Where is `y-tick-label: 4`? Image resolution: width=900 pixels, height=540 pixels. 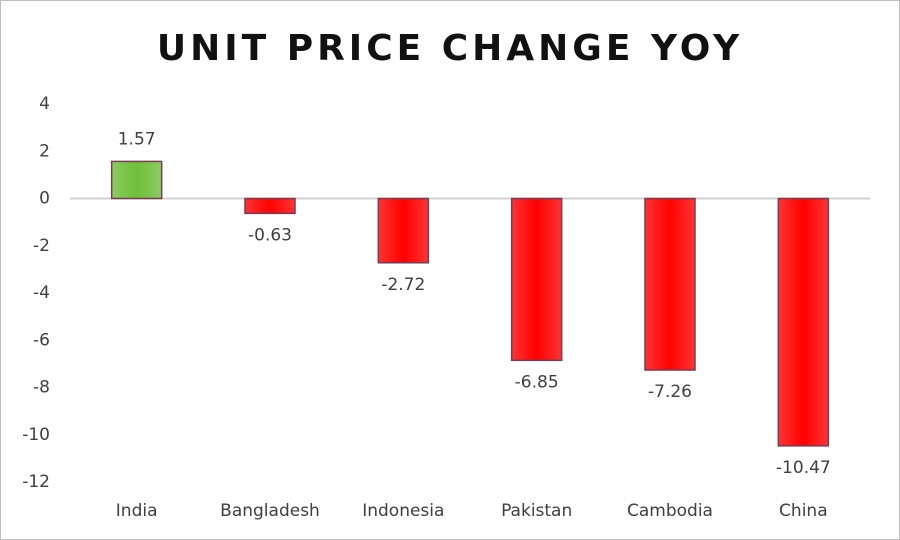
y-tick-label: 4 is located at coordinates (44, 104).